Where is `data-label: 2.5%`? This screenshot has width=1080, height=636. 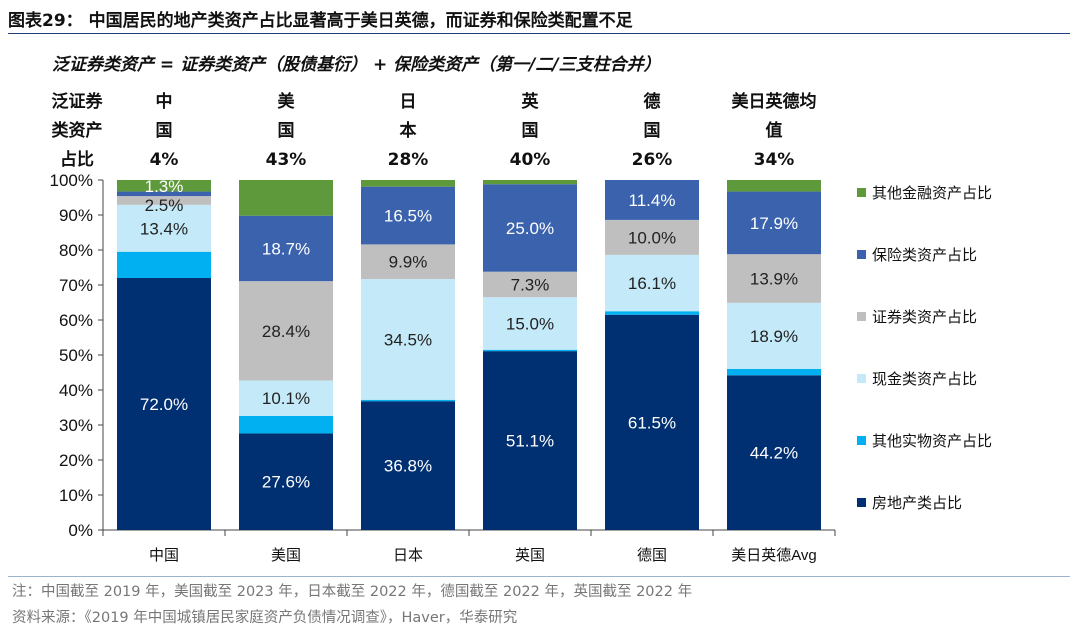 data-label: 2.5% is located at coordinates (164, 205).